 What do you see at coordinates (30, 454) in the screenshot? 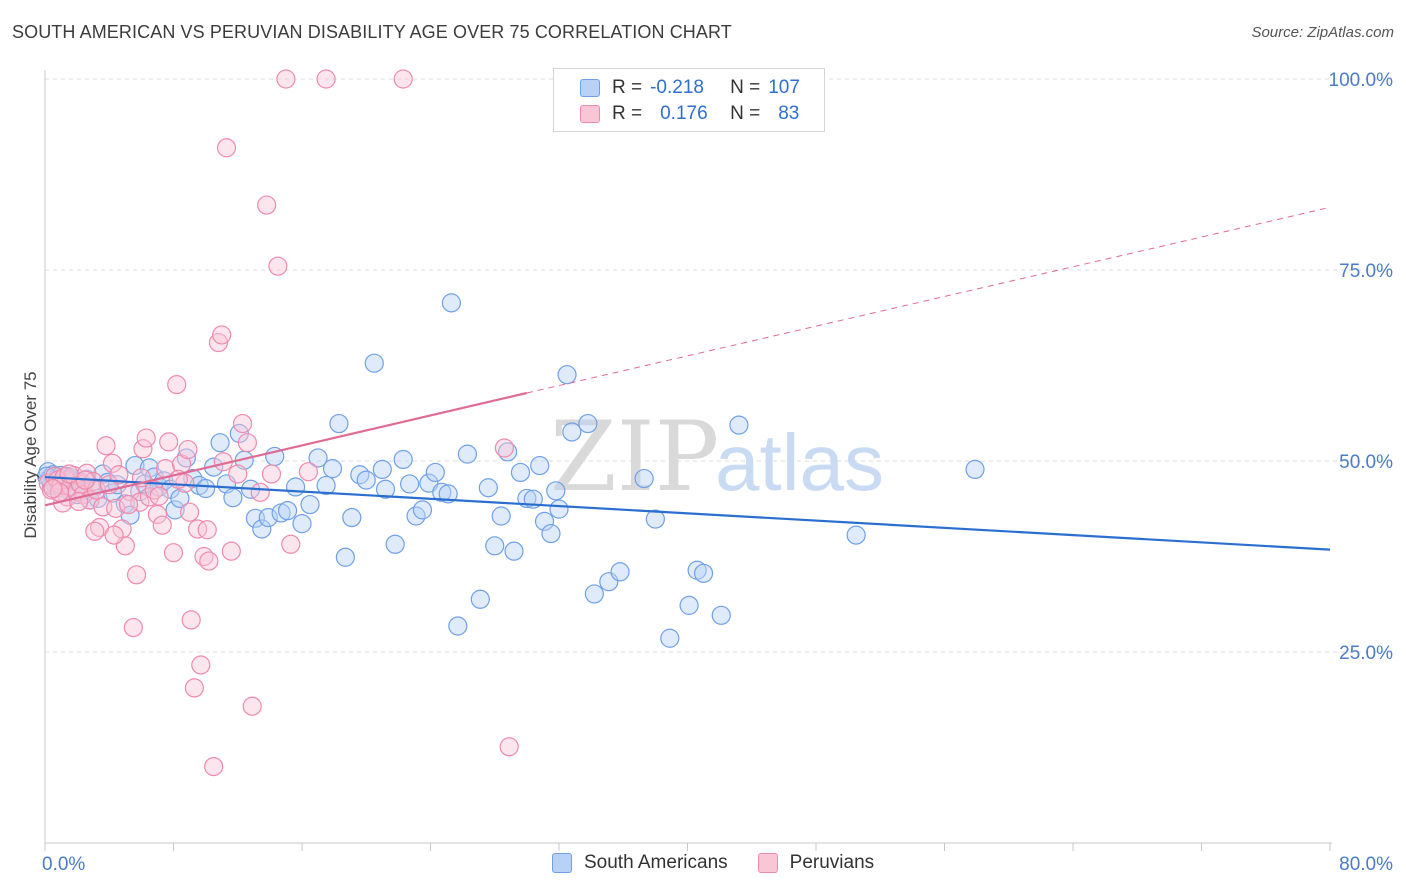
I see `y-axis-label: Disability Age Over 75` at bounding box center [30, 454].